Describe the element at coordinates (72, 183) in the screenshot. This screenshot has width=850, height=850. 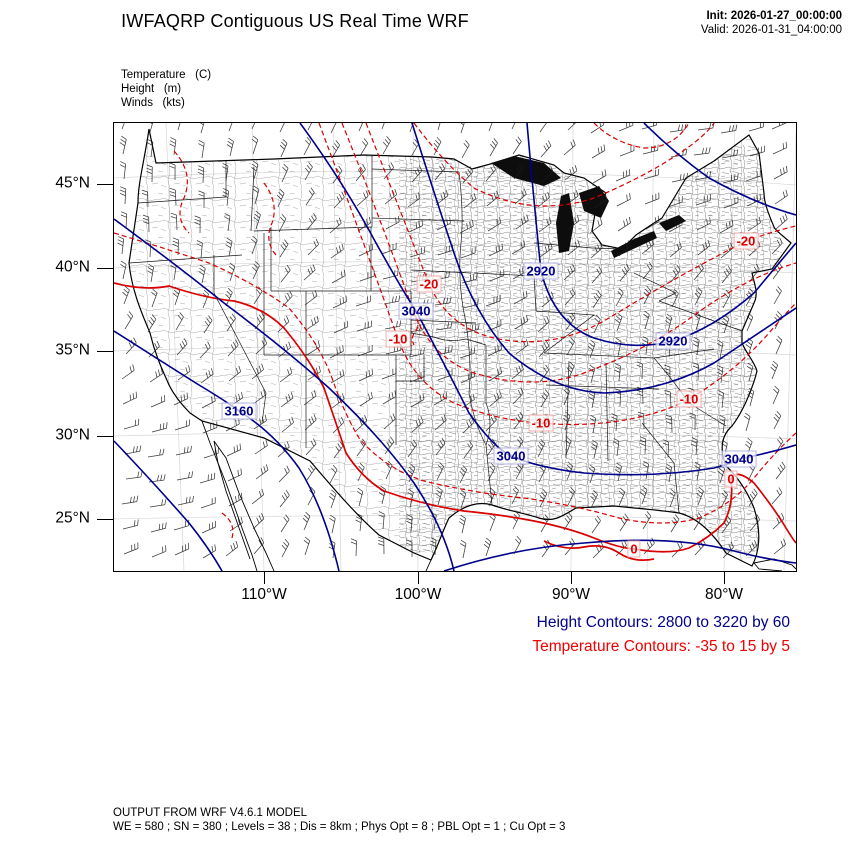
I see `y-axis-label: 45°N` at that location.